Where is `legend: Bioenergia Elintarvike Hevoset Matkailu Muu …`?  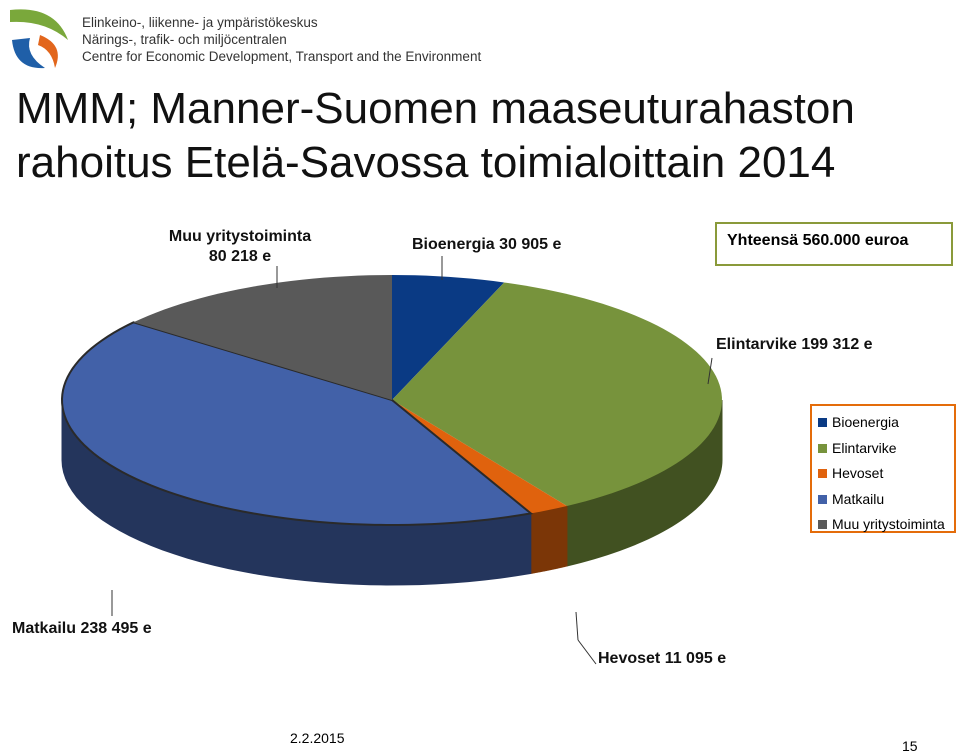 legend: Bioenergia Elintarvike Hevoset Matkailu Muu … is located at coordinates (883, 468).